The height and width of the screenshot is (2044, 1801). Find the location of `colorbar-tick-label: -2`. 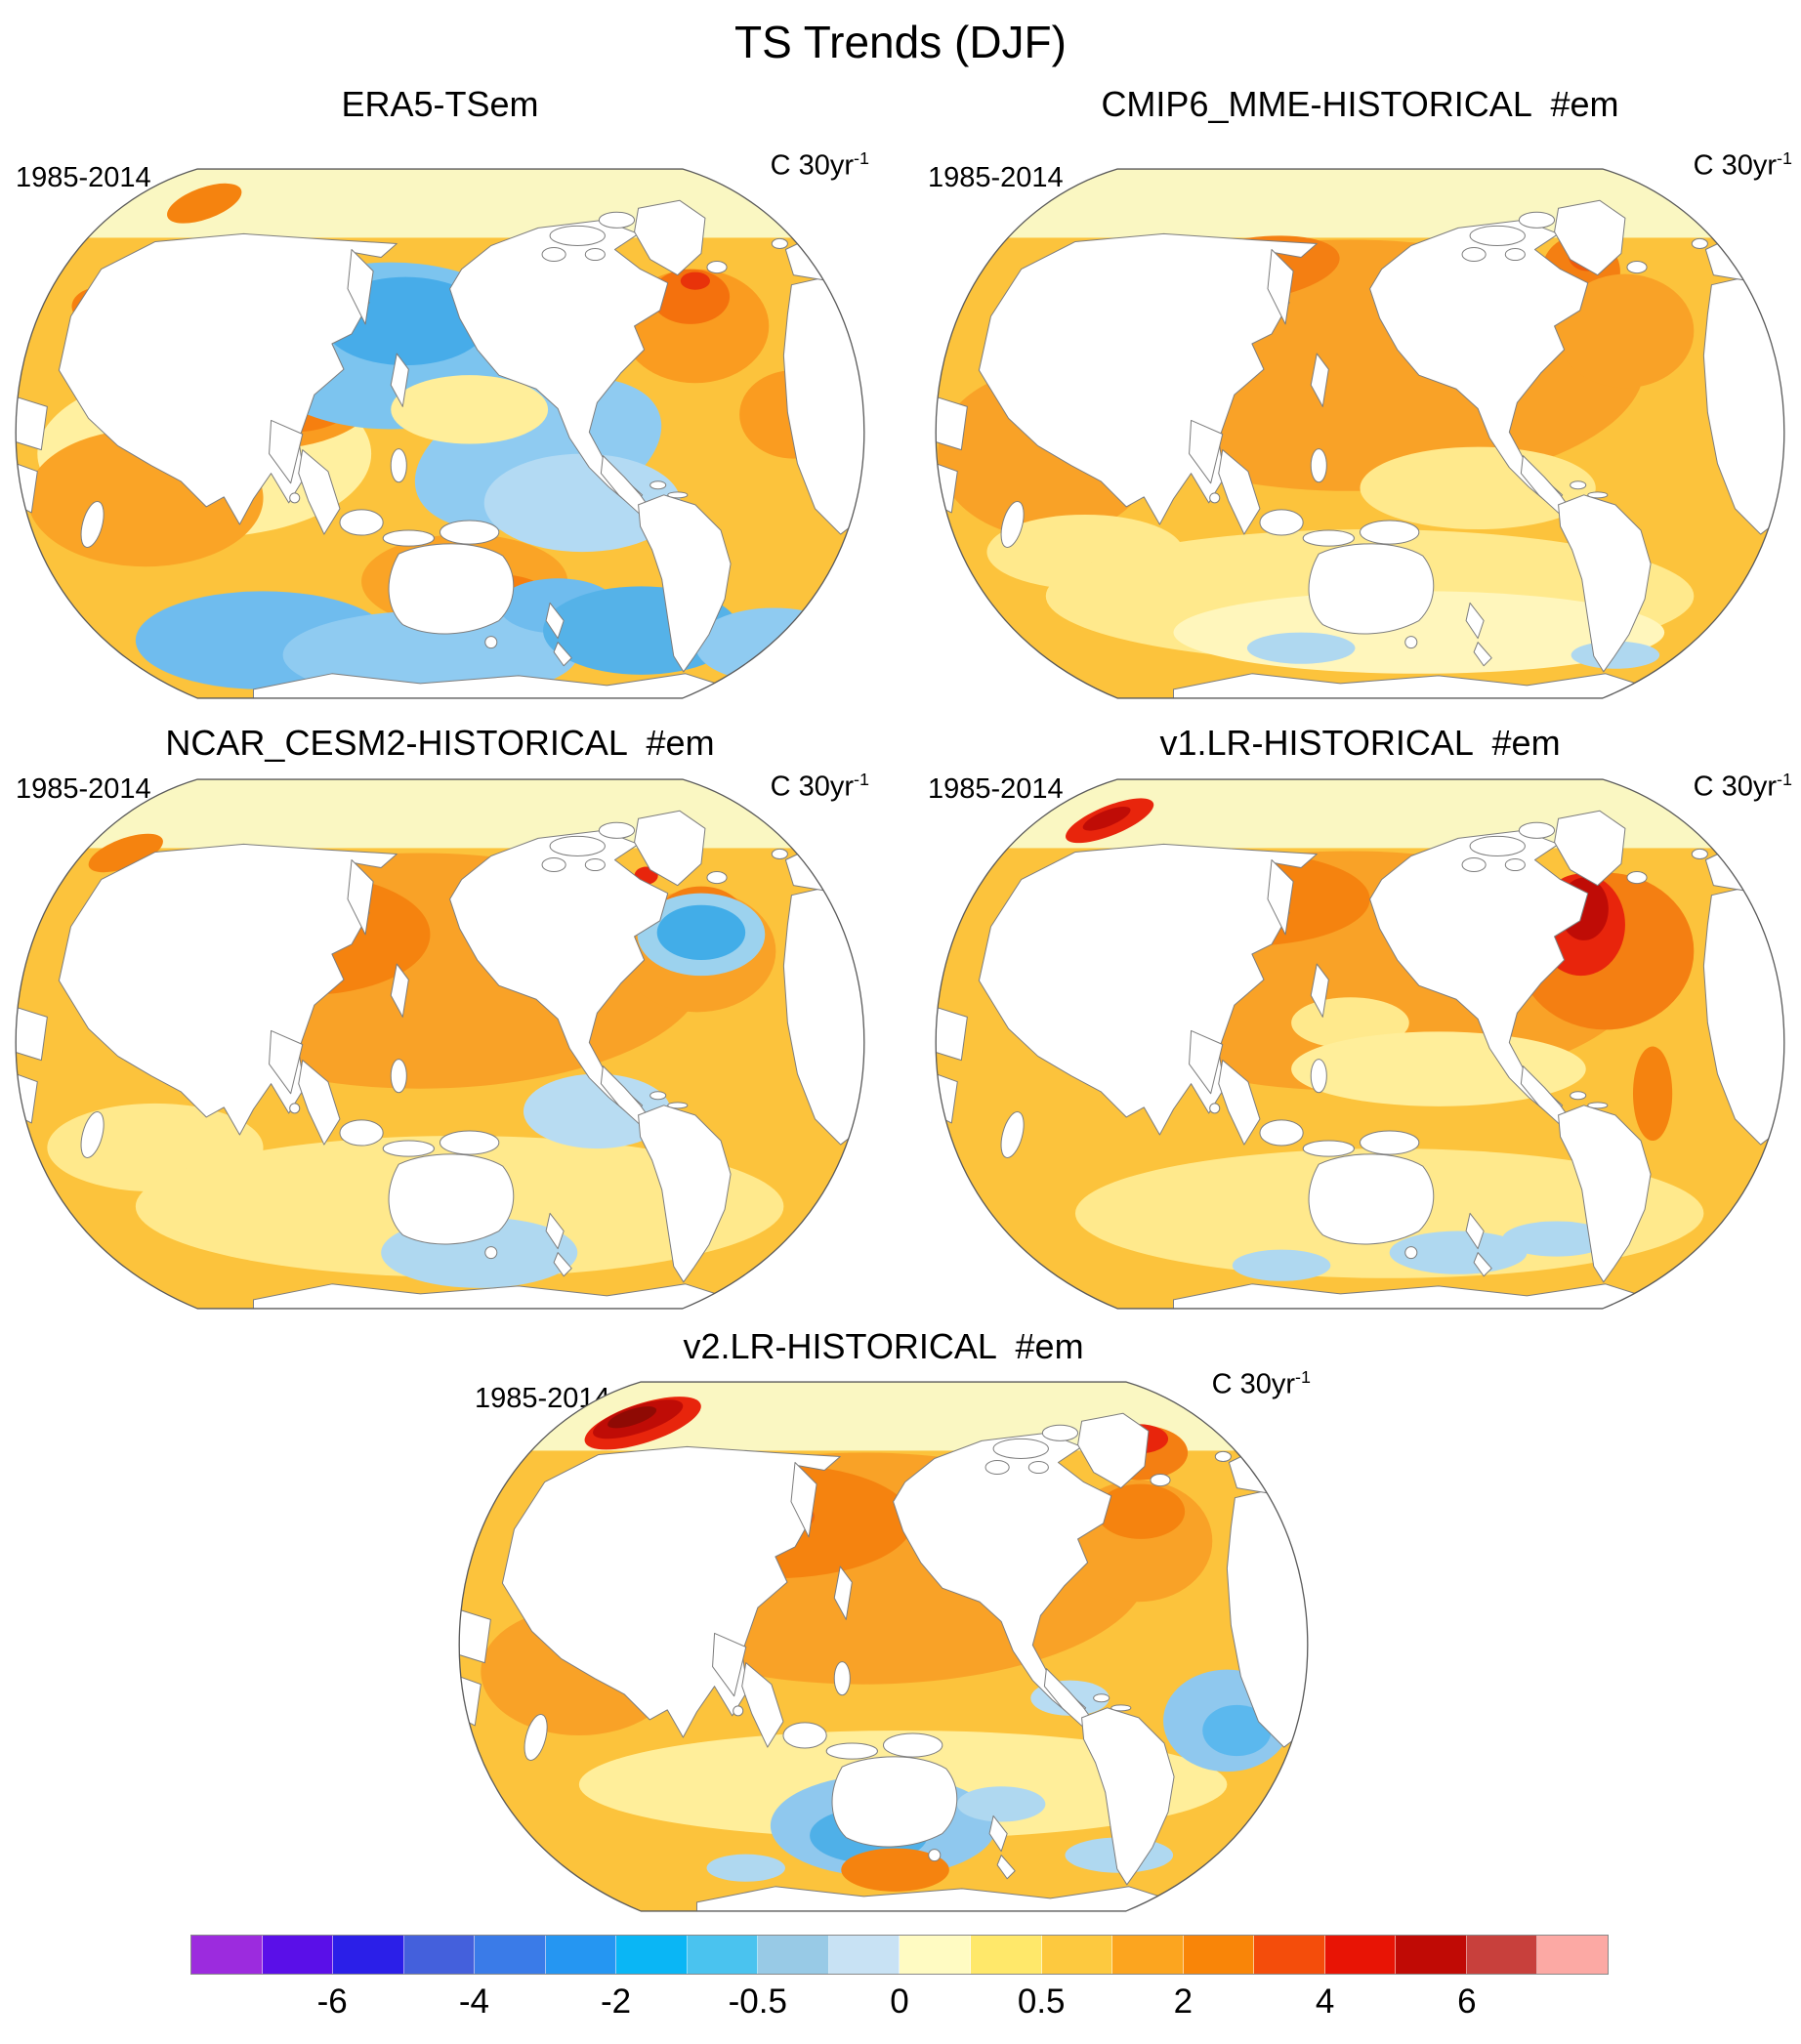

colorbar-tick-label: -2 is located at coordinates (616, 2001).